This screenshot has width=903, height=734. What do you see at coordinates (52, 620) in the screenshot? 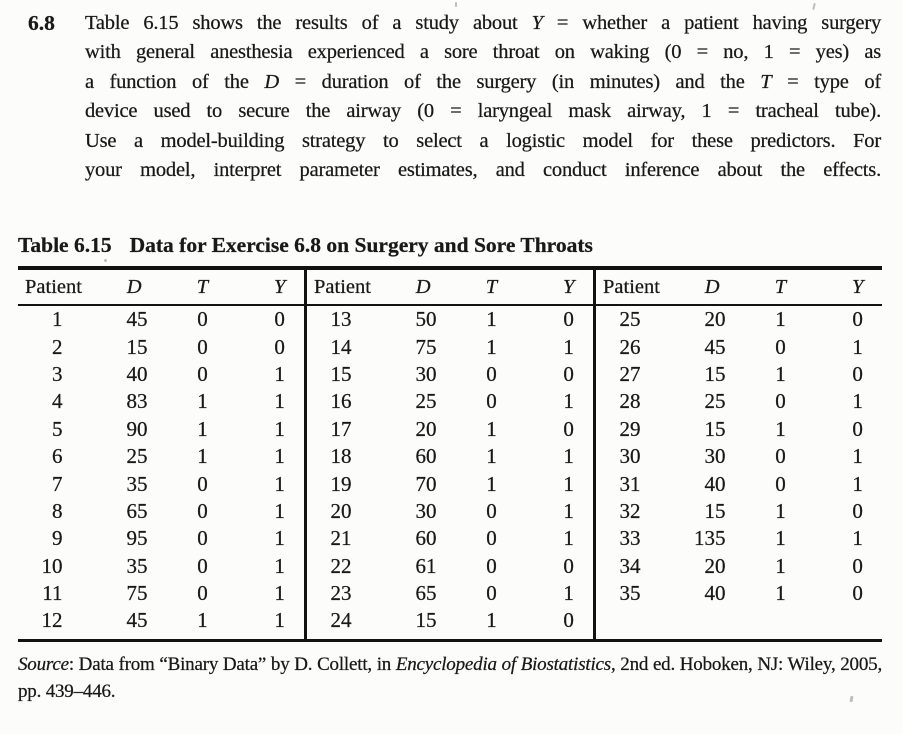
I see `patient-cell: 12` at bounding box center [52, 620].